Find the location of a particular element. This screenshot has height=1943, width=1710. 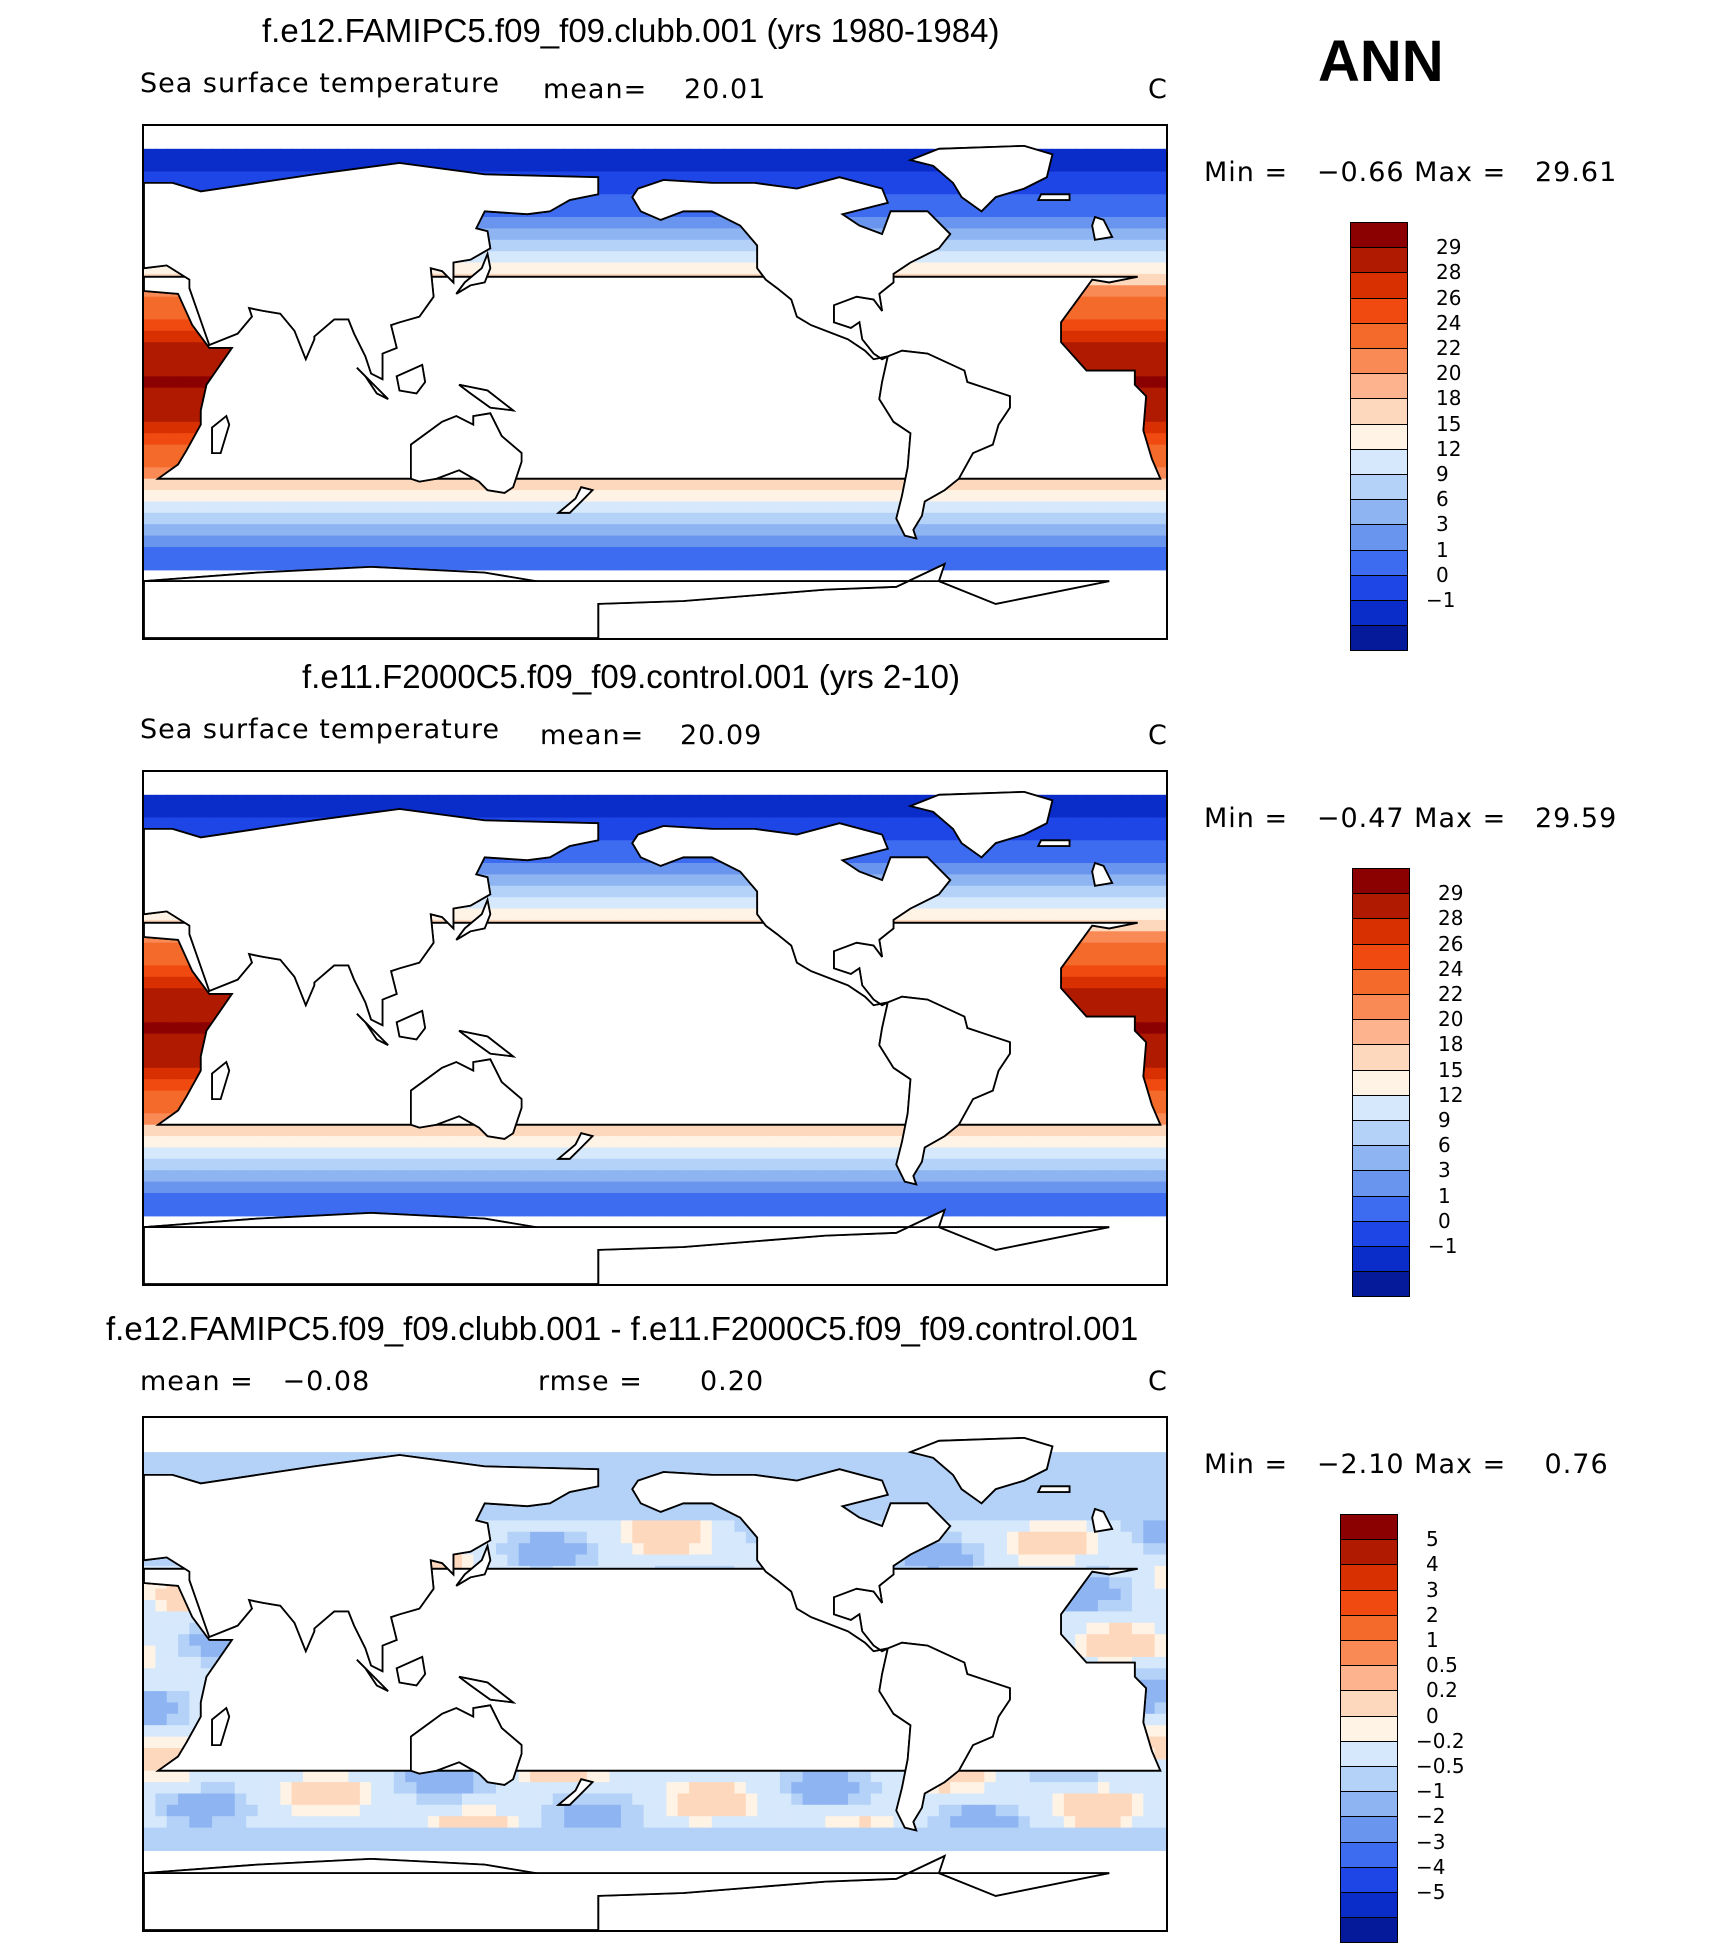

colorbar-tick-label: 0.2 is located at coordinates (1442, 1690).